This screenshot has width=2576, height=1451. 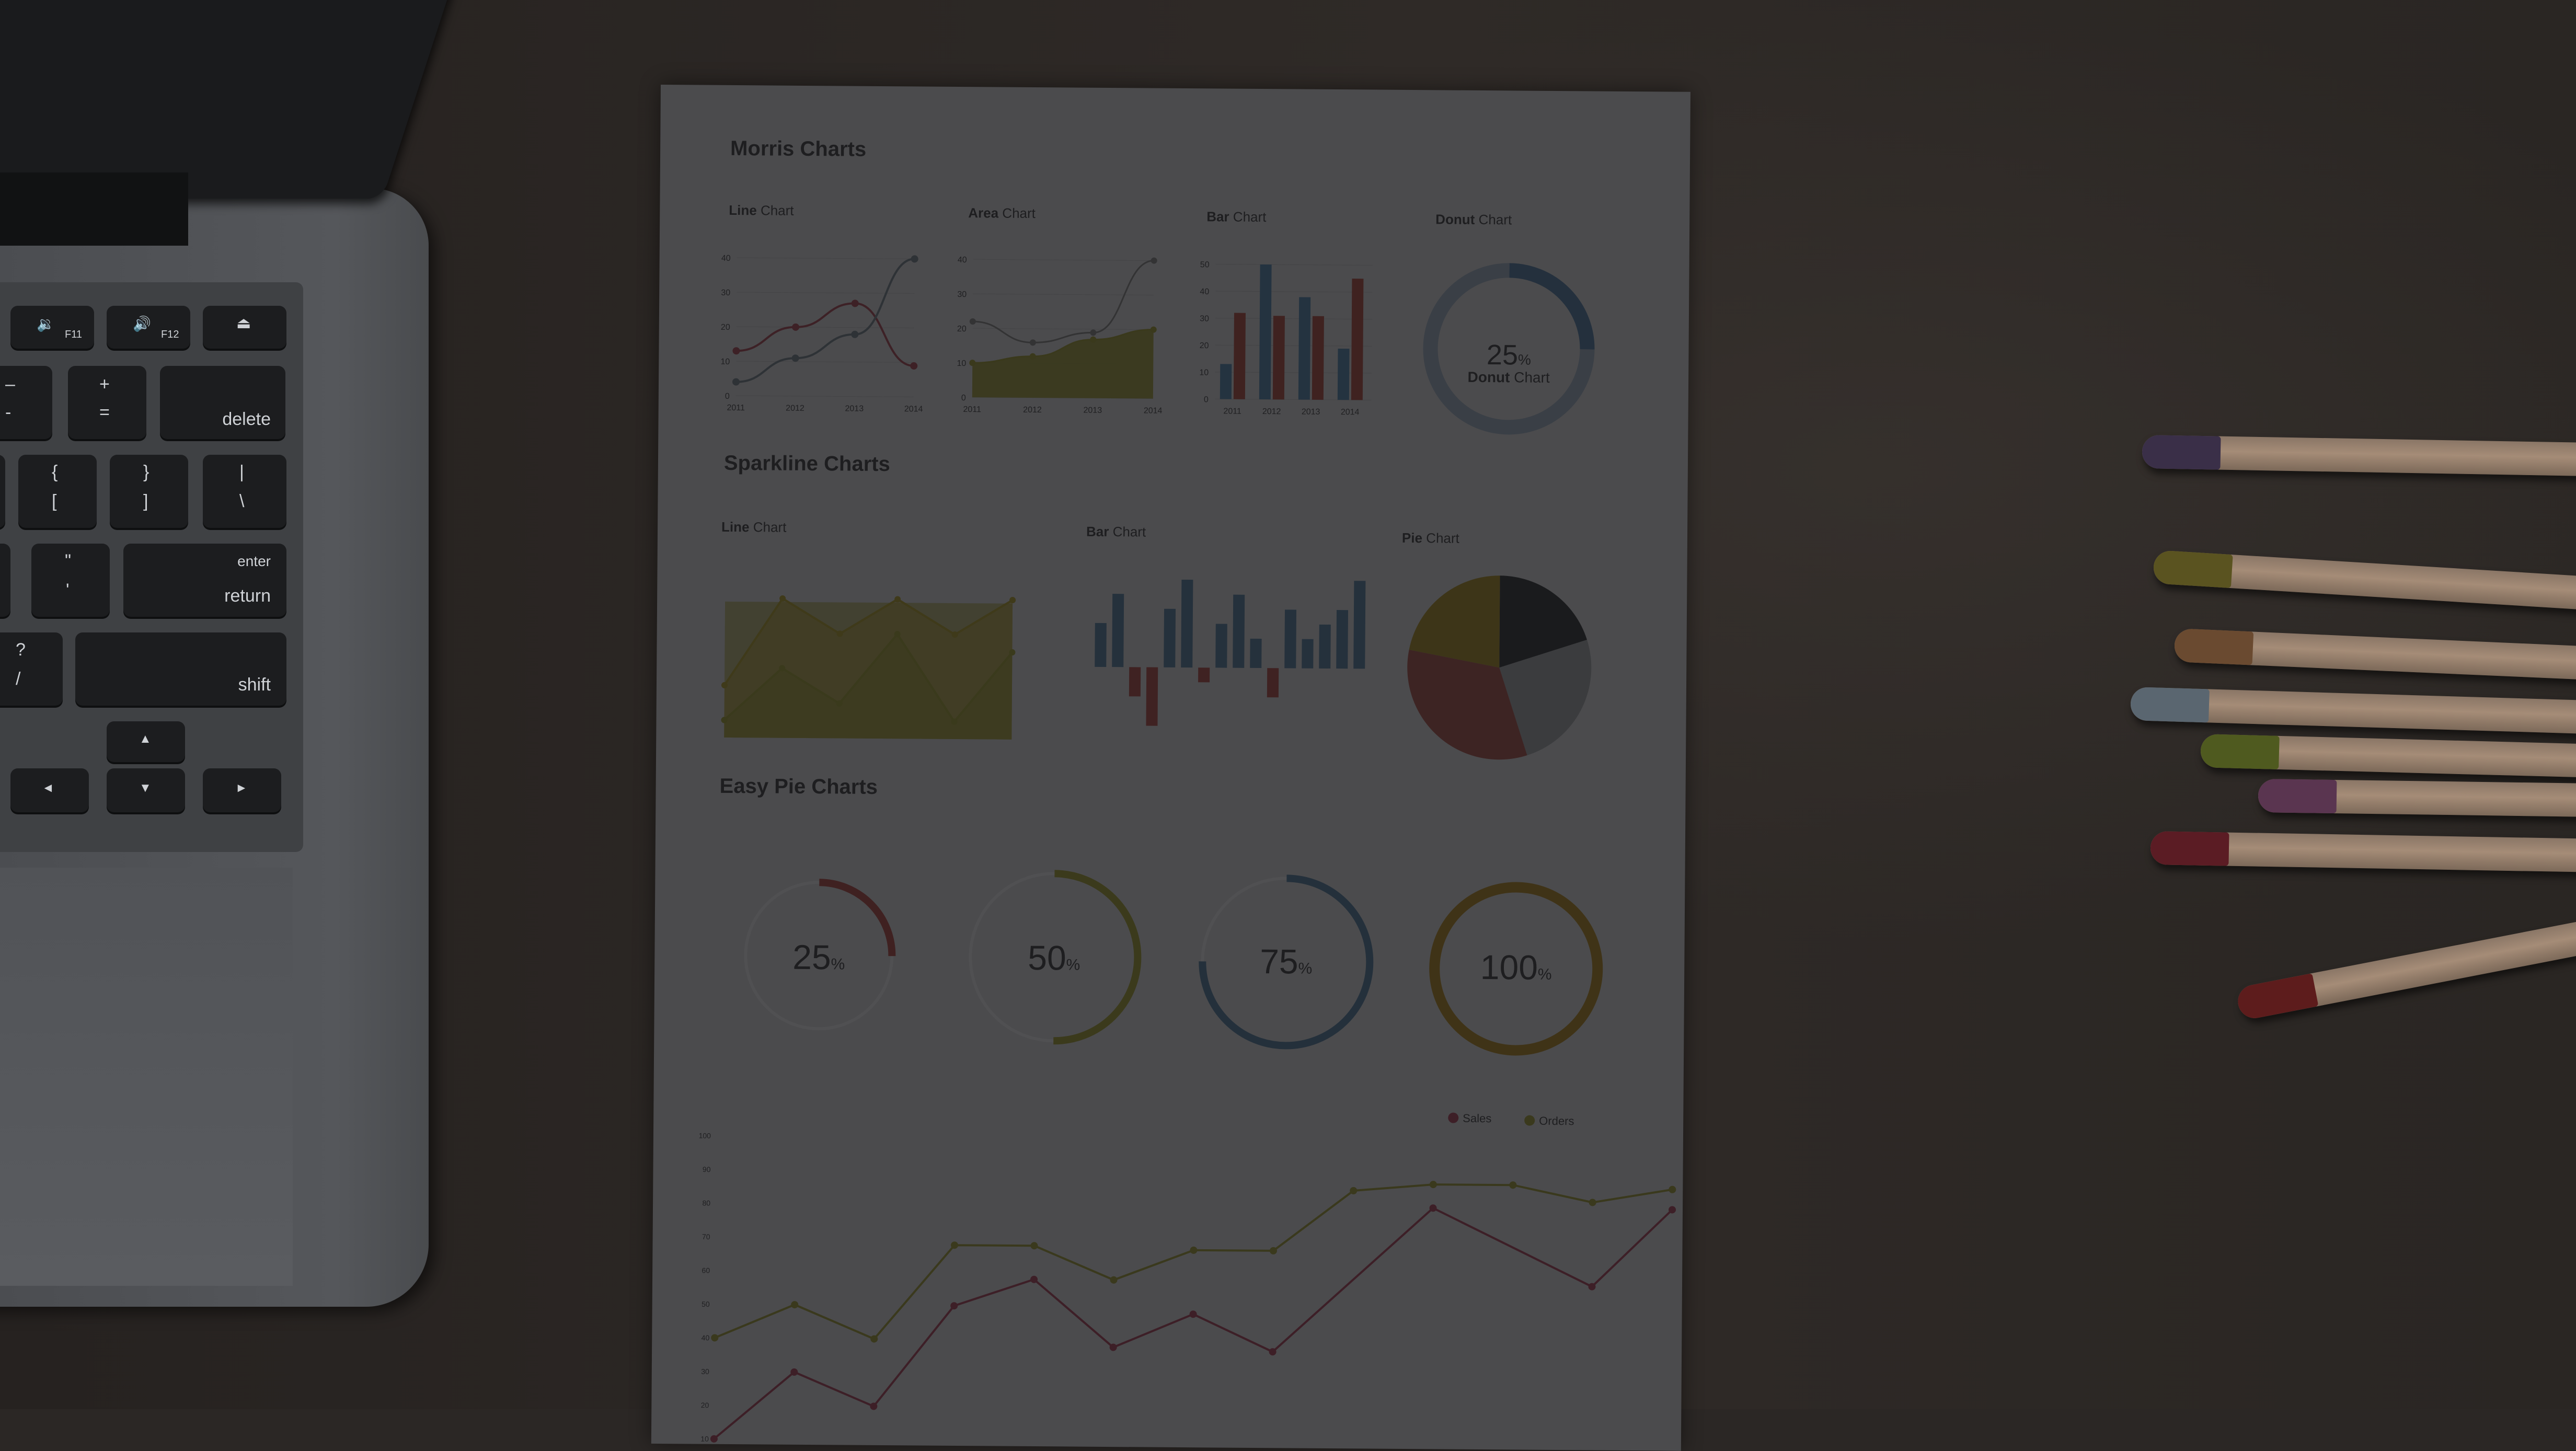 What do you see at coordinates (55, 472) in the screenshot?
I see `key-brace-open: {` at bounding box center [55, 472].